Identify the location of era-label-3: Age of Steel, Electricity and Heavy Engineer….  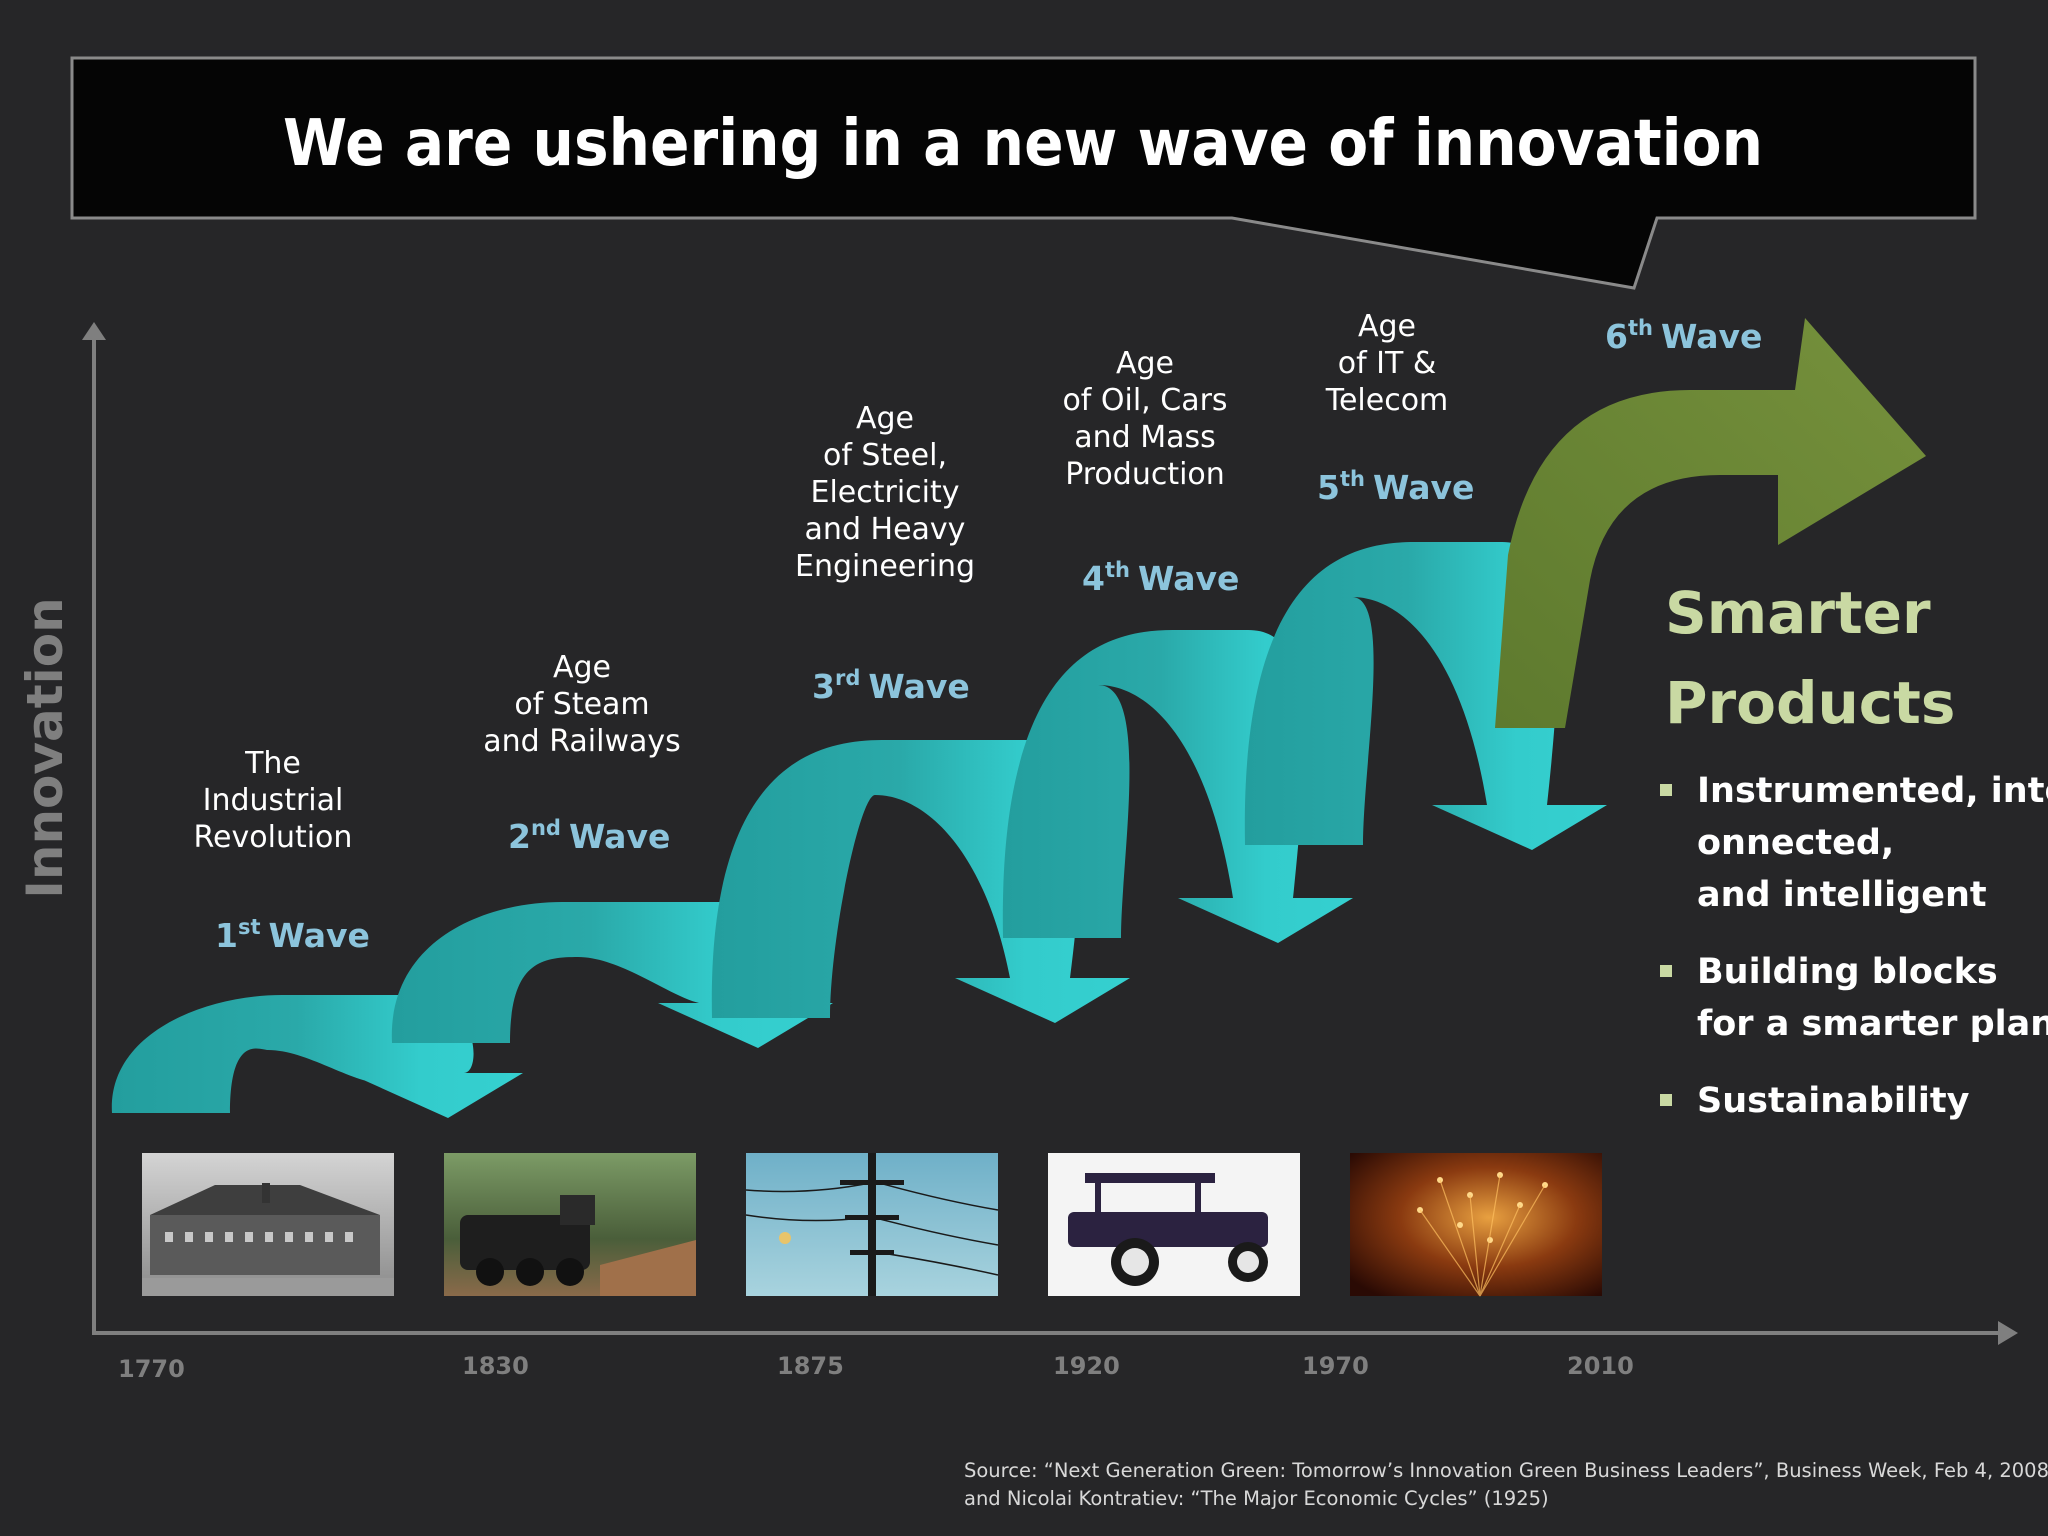
(885, 492).